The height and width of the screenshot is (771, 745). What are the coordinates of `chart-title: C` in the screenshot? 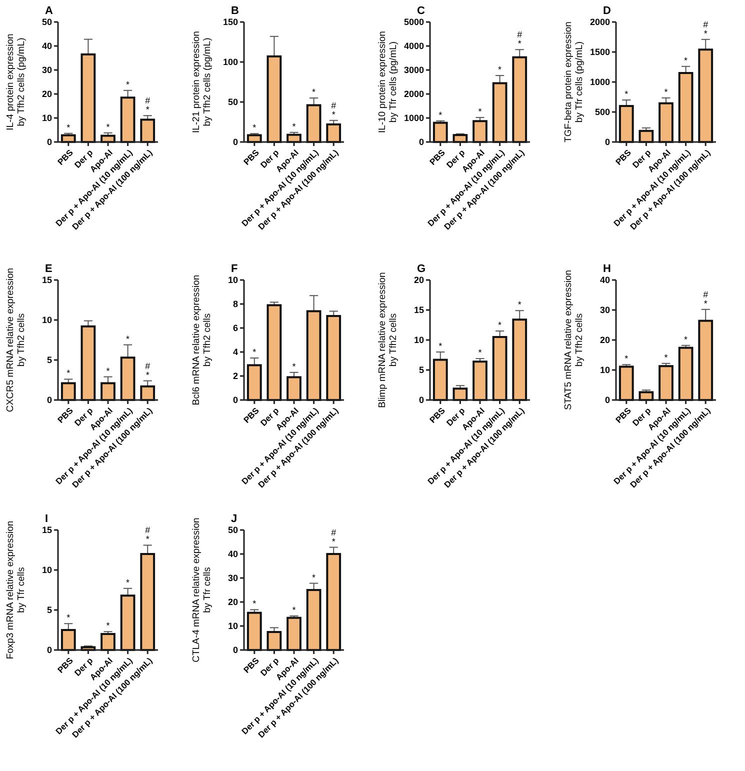 It's located at (421, 11).